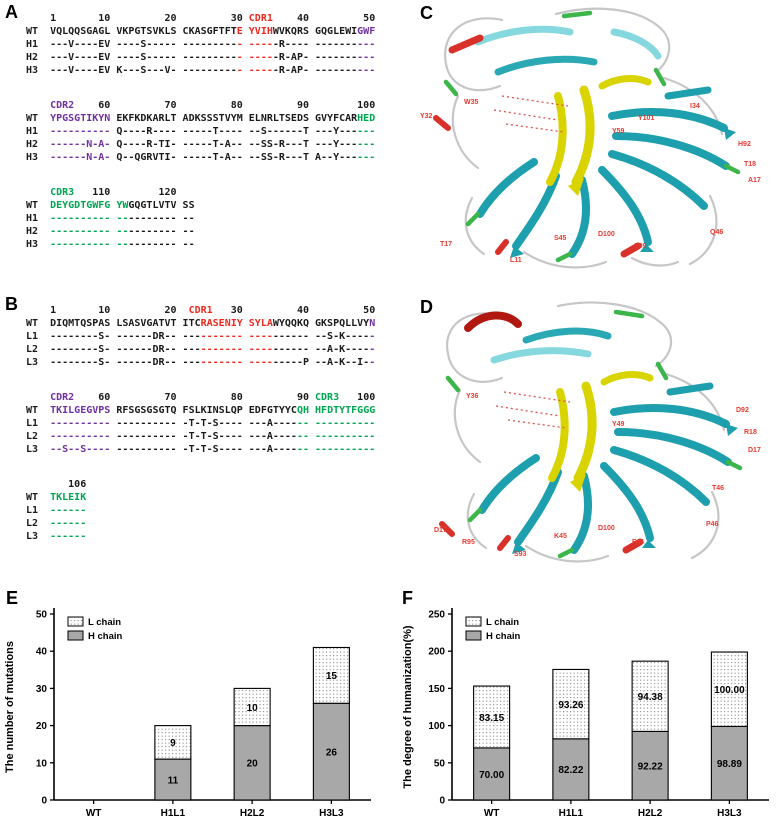  Describe the element at coordinates (203, 410) in the screenshot. I see `sequence-segment: RFSGSGSGTQ FSLKINSLQP EDFGTYYC` at that location.